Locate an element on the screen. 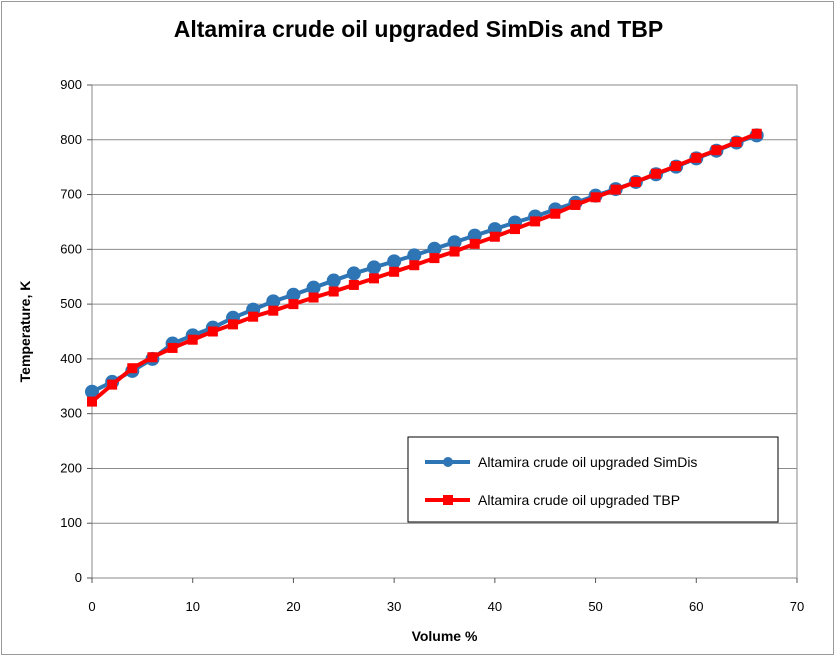 The height and width of the screenshot is (658, 837). legend-item: Altamira crude oil upgraded SimDis is located at coordinates (561, 462).